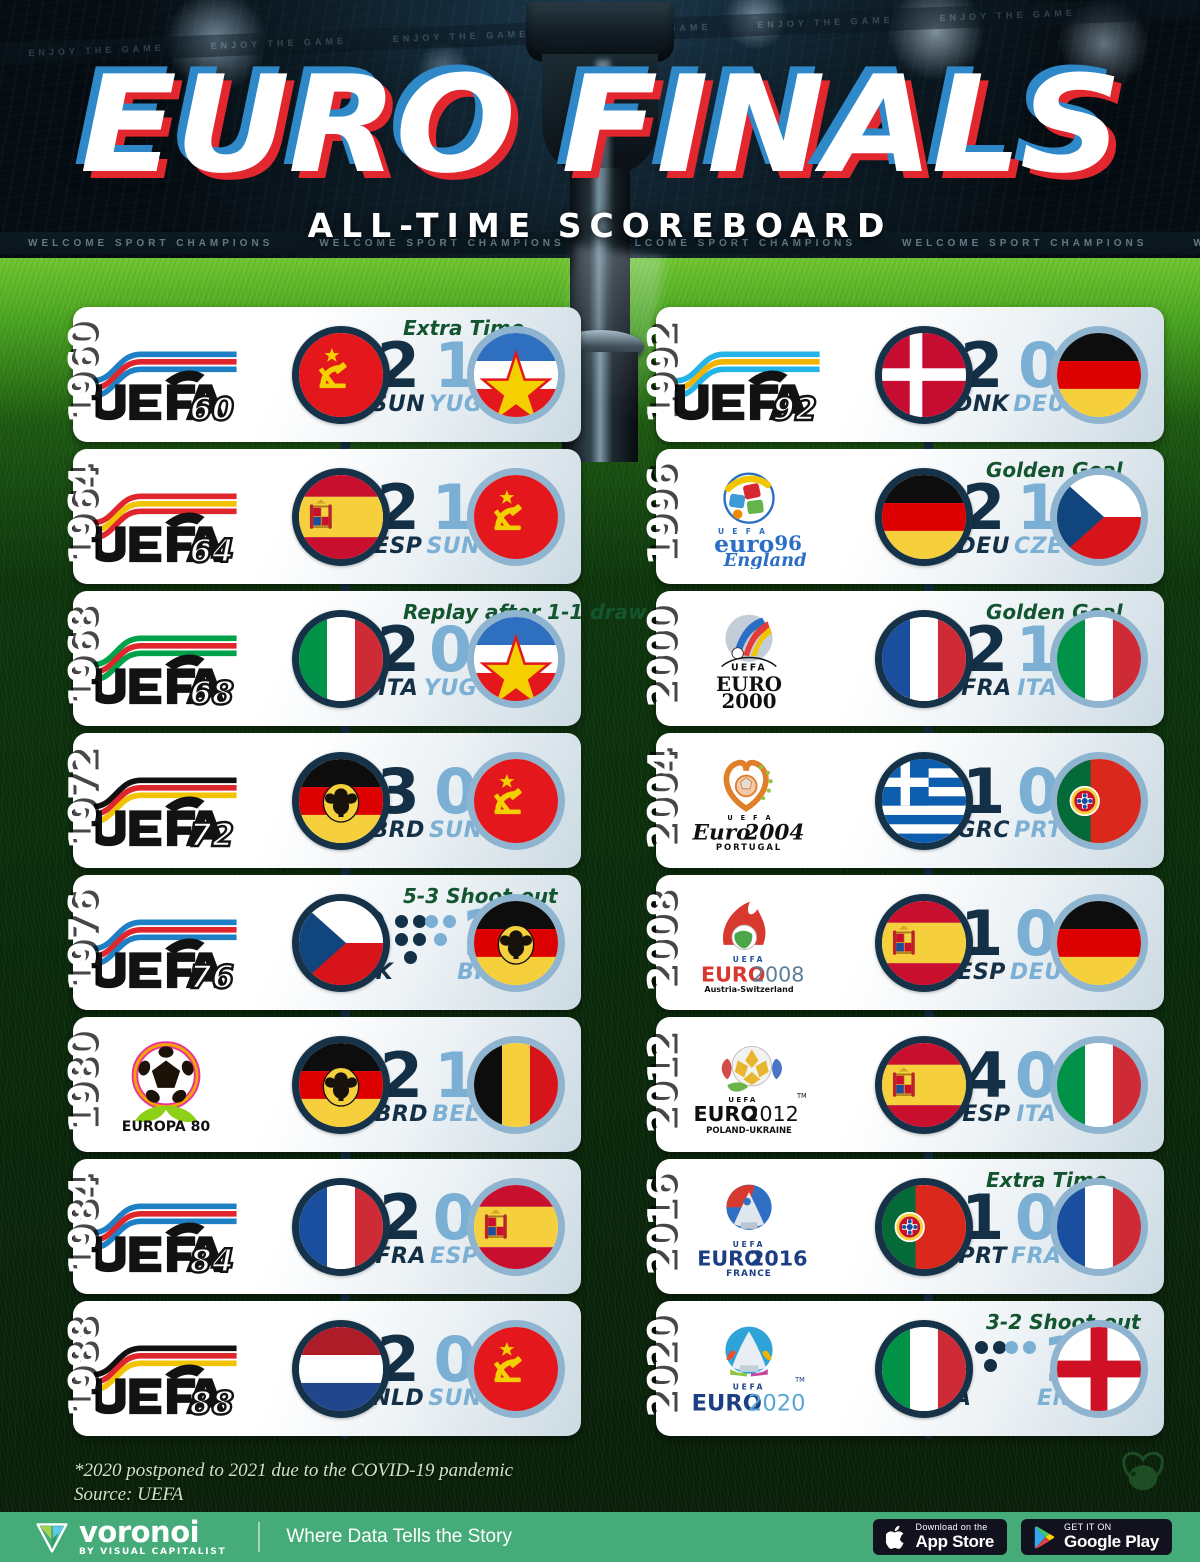  What do you see at coordinates (130, 1537) in the screenshot?
I see `voronoi-logo: voronoi BY VISUAL CAPITALIST` at bounding box center [130, 1537].